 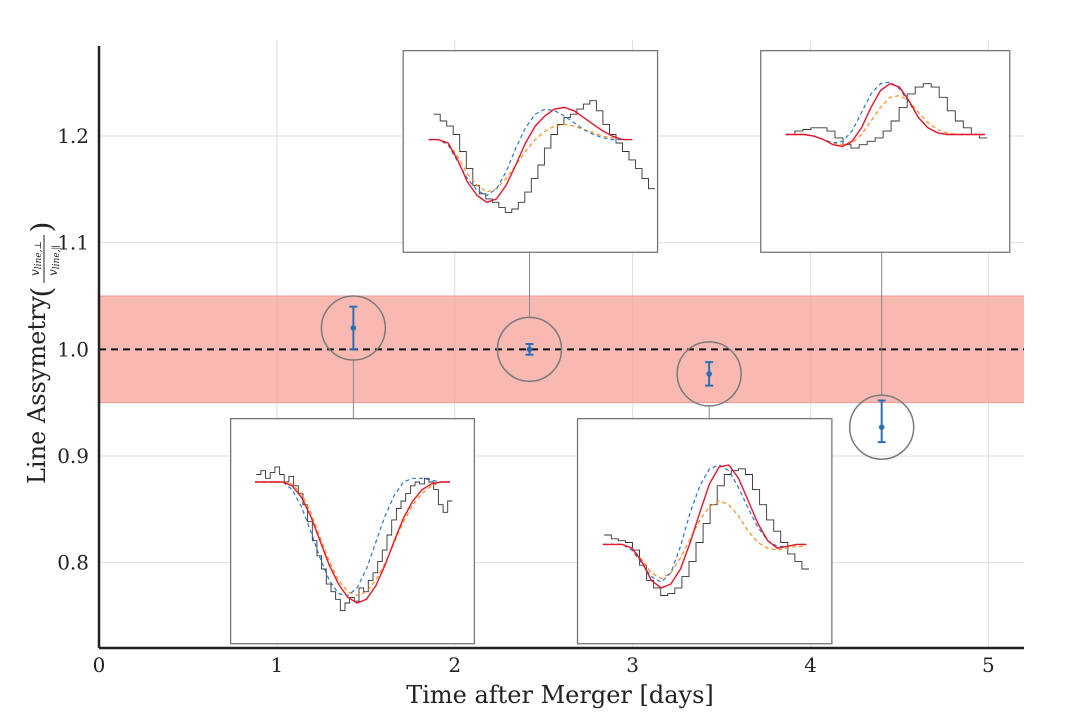 I want to click on y-tick-label-2: 1.0, so click(x=73, y=349).